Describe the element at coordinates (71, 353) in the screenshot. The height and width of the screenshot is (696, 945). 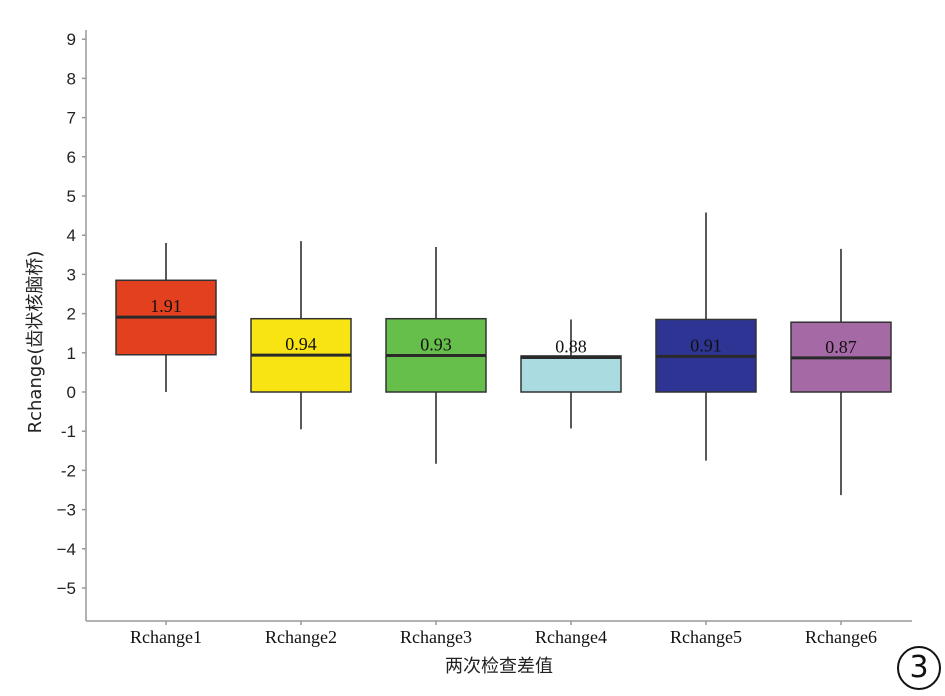
I see `y-tick-label: 1` at that location.